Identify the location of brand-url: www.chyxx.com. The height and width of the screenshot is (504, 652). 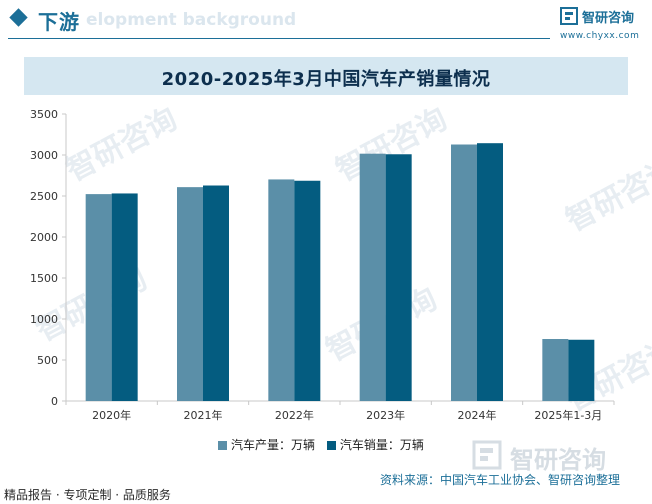
(600, 36).